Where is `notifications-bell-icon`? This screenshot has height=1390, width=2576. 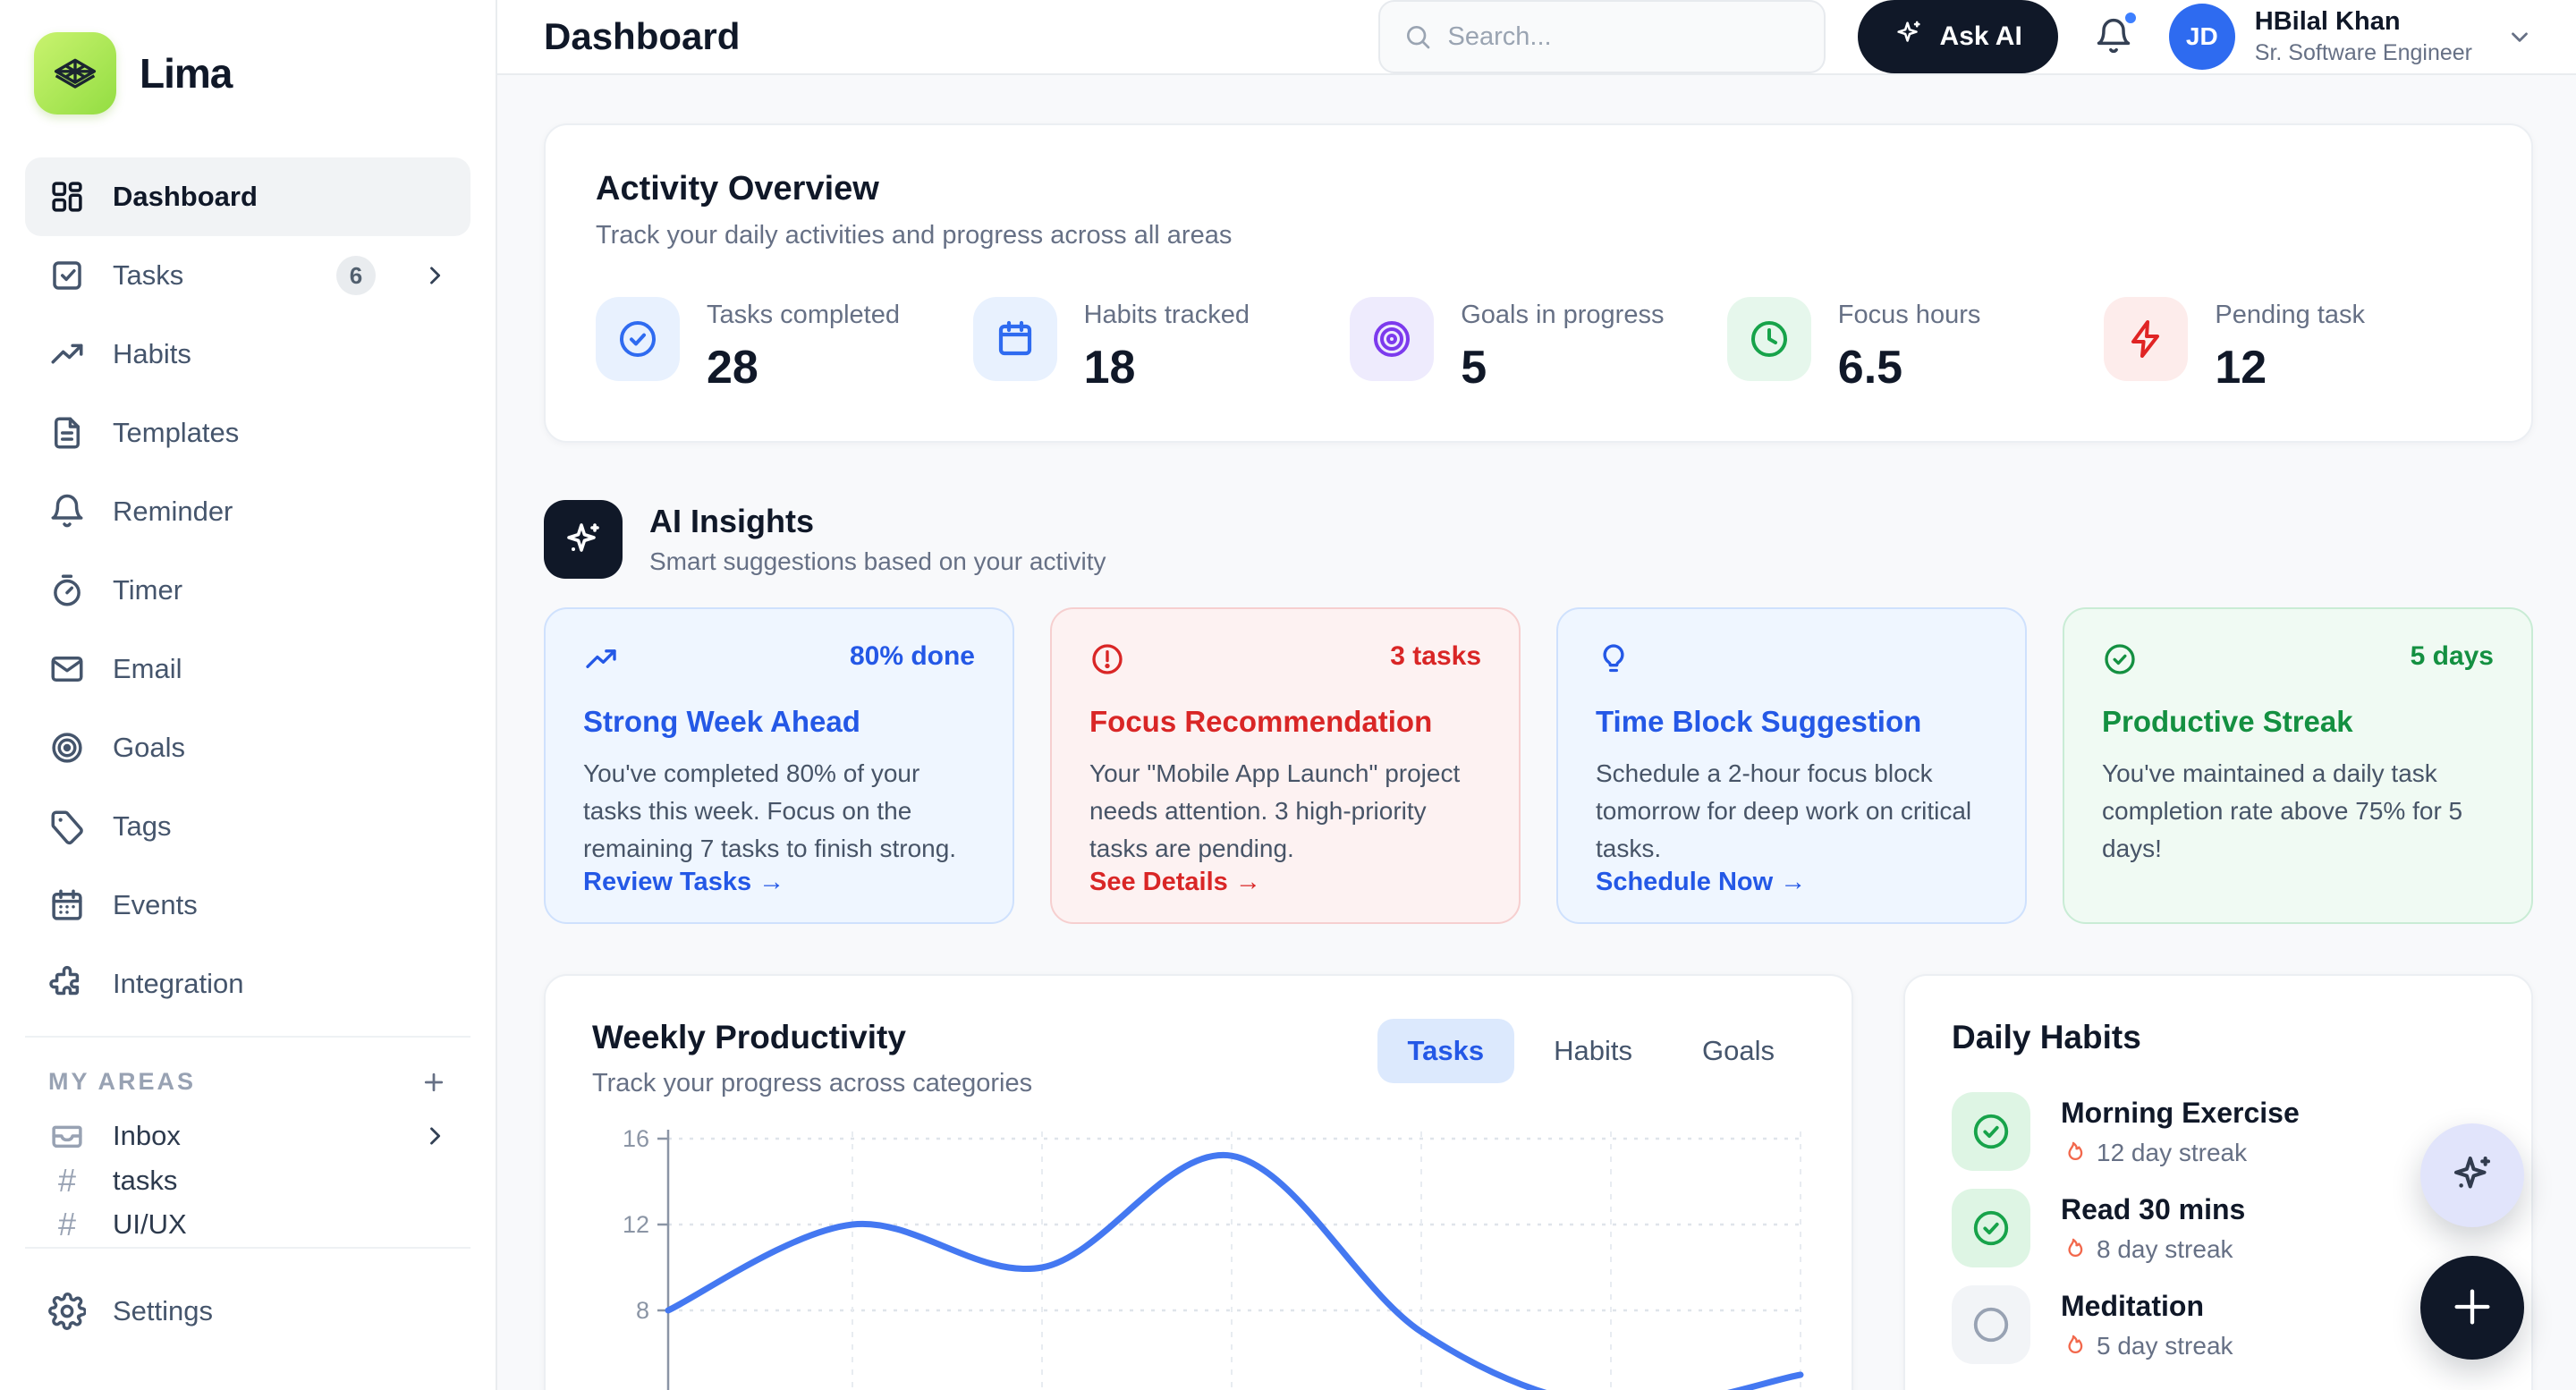 notifications-bell-icon is located at coordinates (2114, 35).